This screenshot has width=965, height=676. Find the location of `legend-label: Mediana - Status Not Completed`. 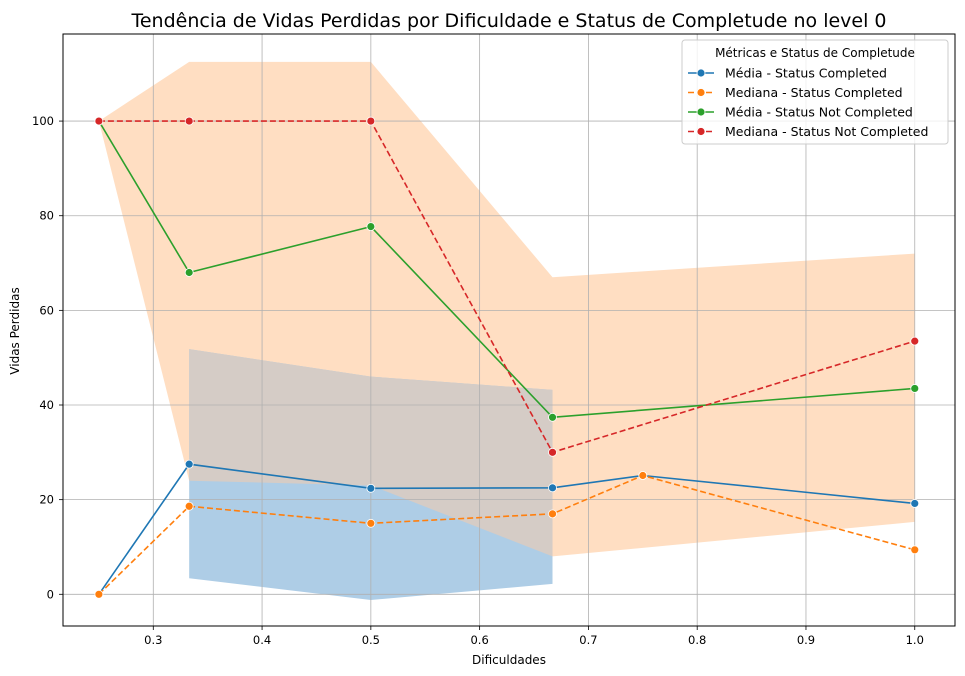

legend-label: Mediana - Status Not Completed is located at coordinates (826, 131).